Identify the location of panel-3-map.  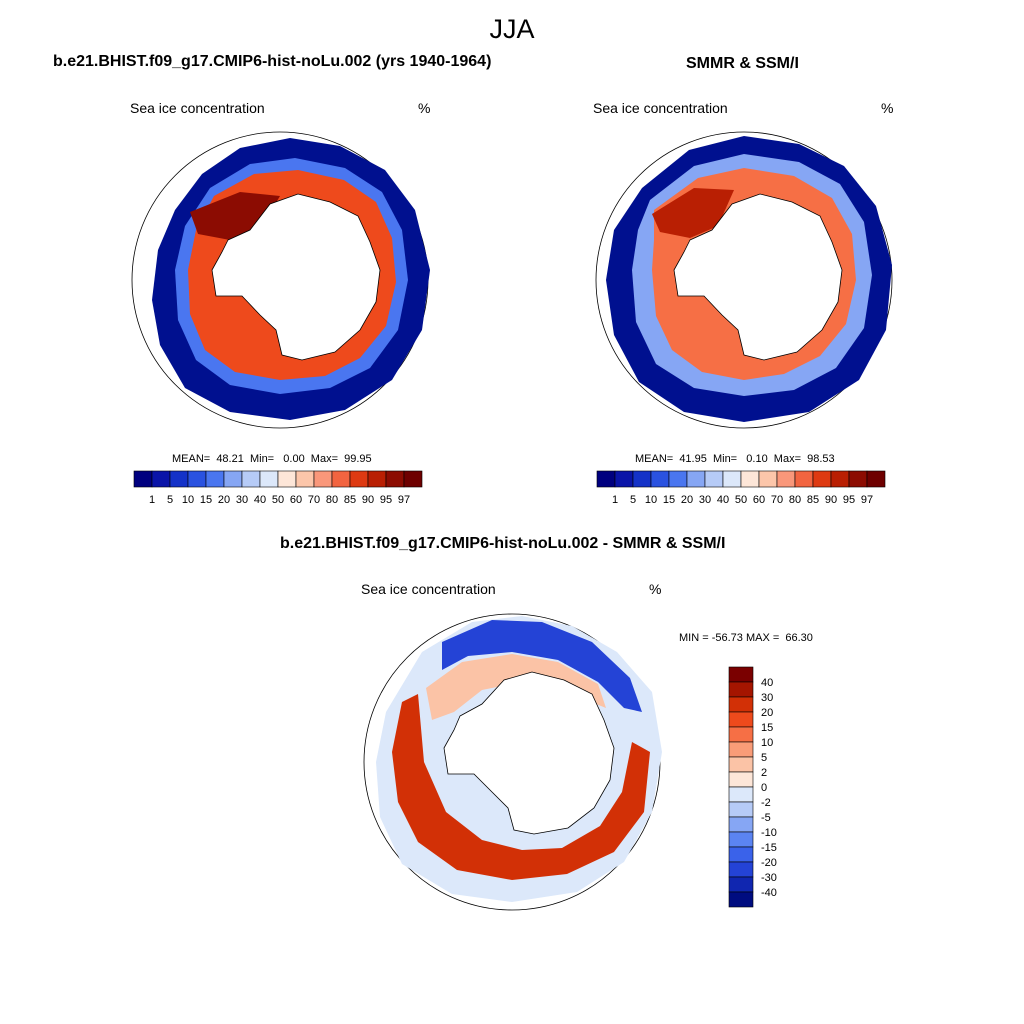
(512, 762).